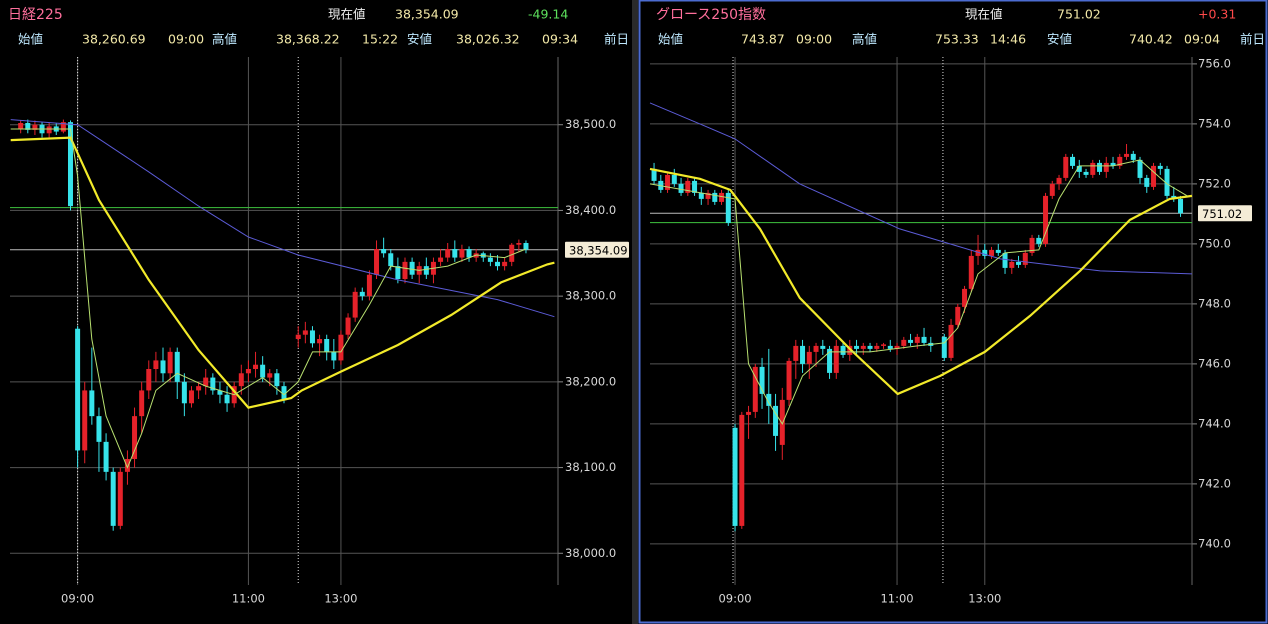  Describe the element at coordinates (1214, 243) in the screenshot. I see `y-tick-label: 750.0` at that location.